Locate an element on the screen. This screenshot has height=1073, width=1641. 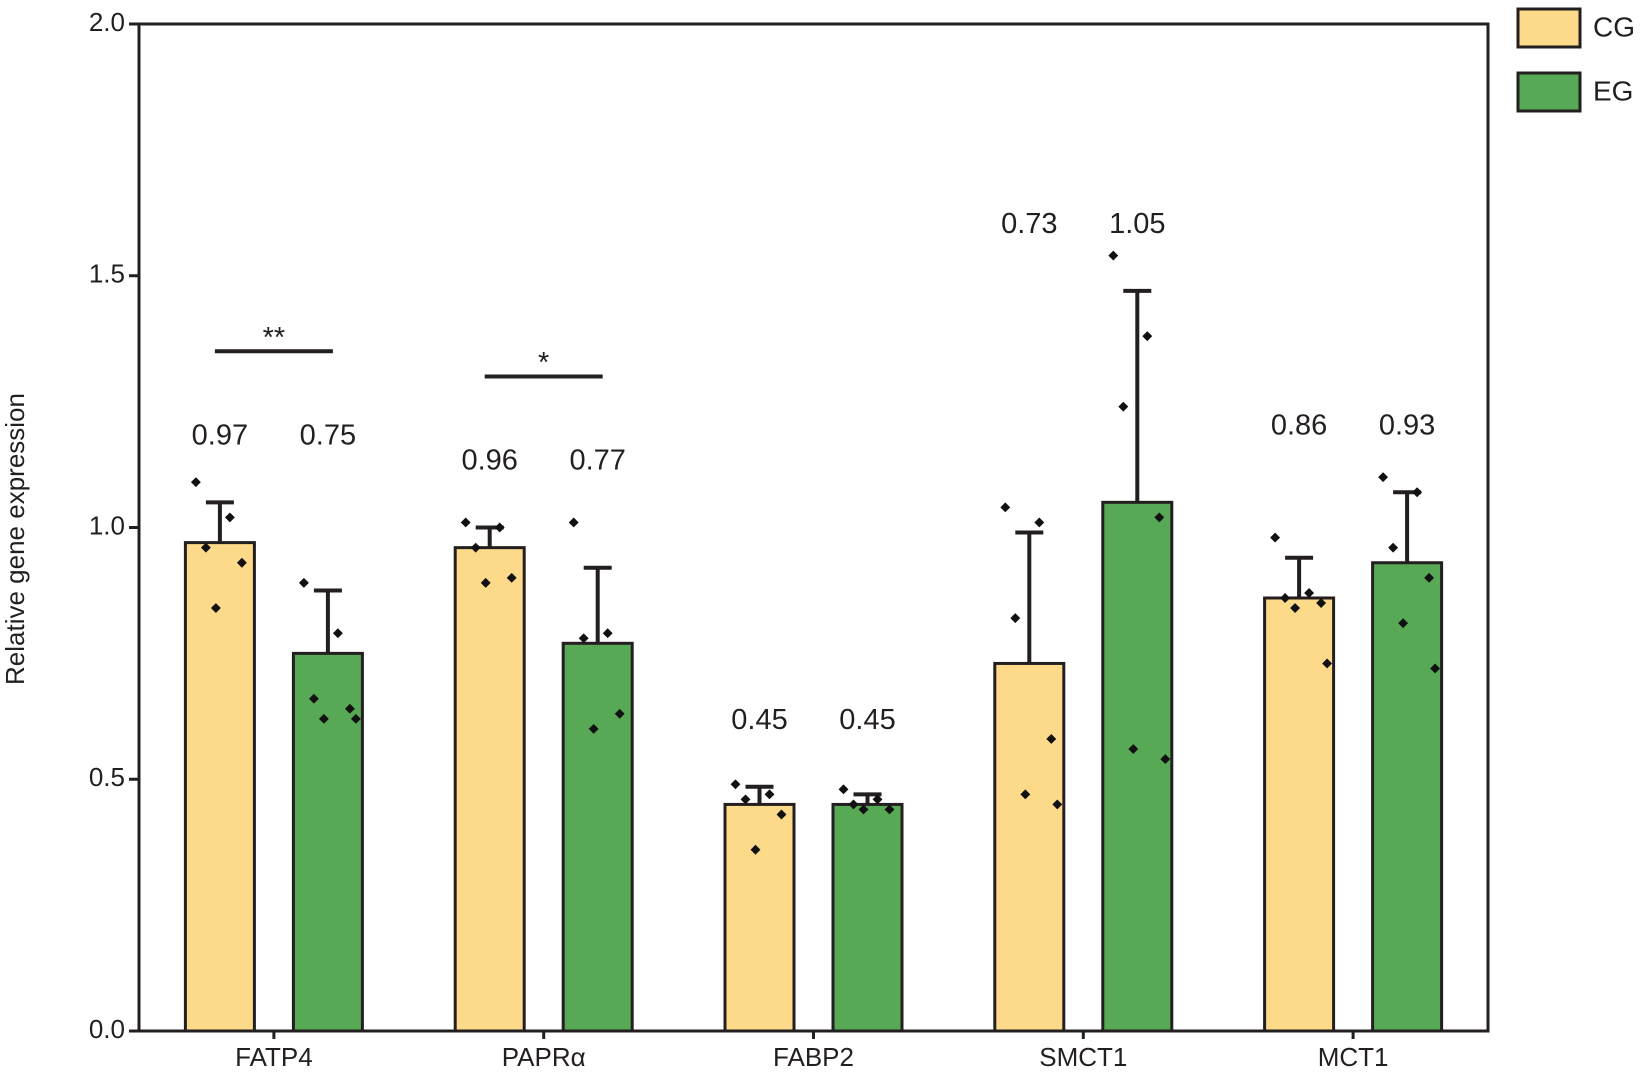
value-label: 0.45 is located at coordinates (867, 720).